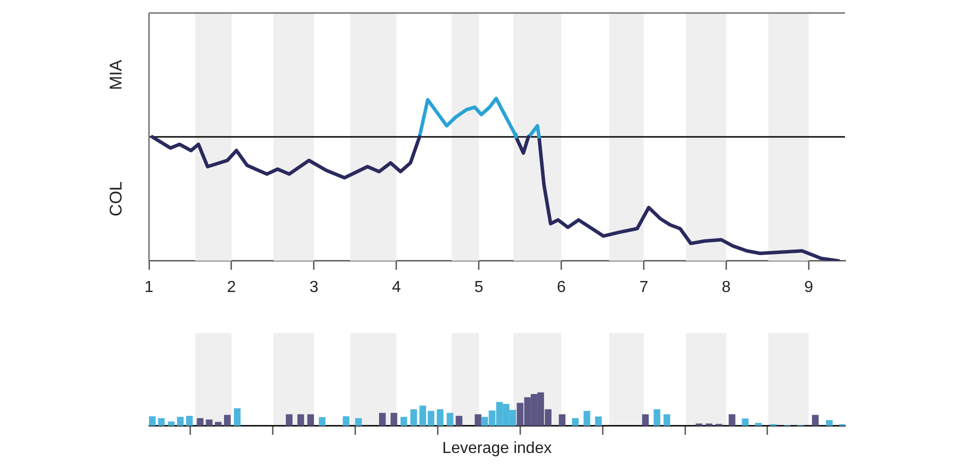  What do you see at coordinates (313, 287) in the screenshot?
I see `x-tick-label: 3` at bounding box center [313, 287].